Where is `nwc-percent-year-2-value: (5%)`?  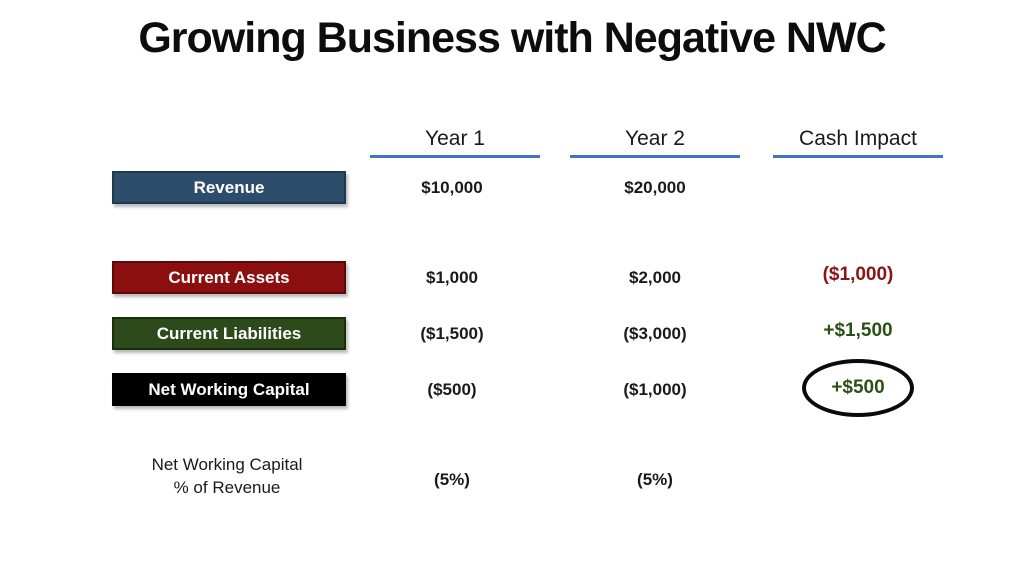
nwc-percent-year-2-value: (5%) is located at coordinates (655, 479).